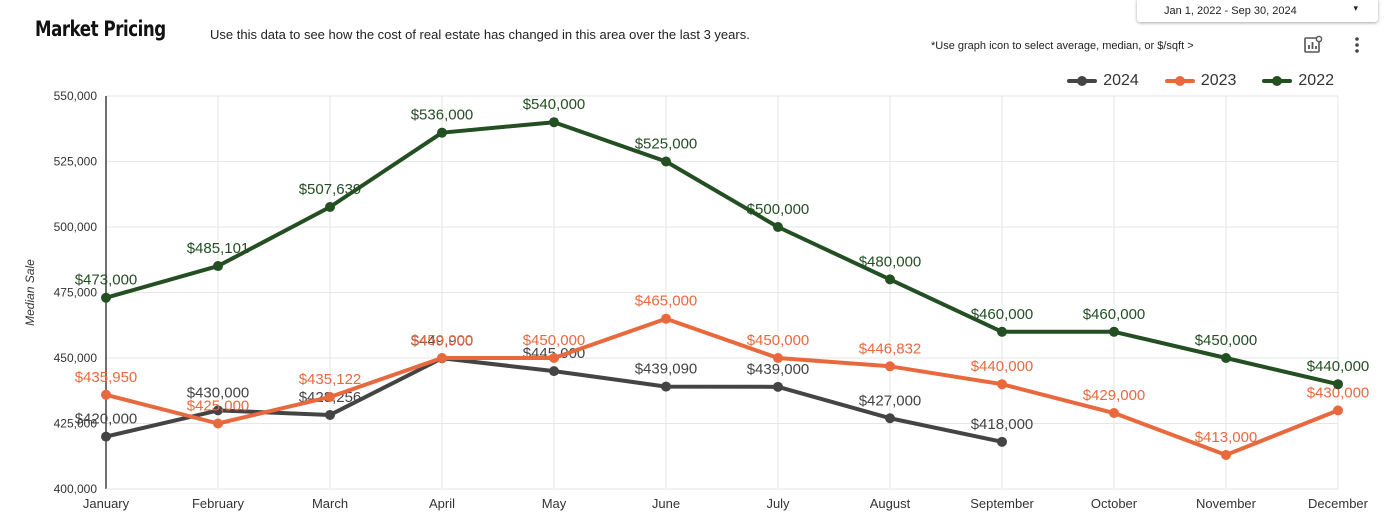 The height and width of the screenshot is (532, 1394). Describe the element at coordinates (1002, 503) in the screenshot. I see `x-tick-label: September` at that location.